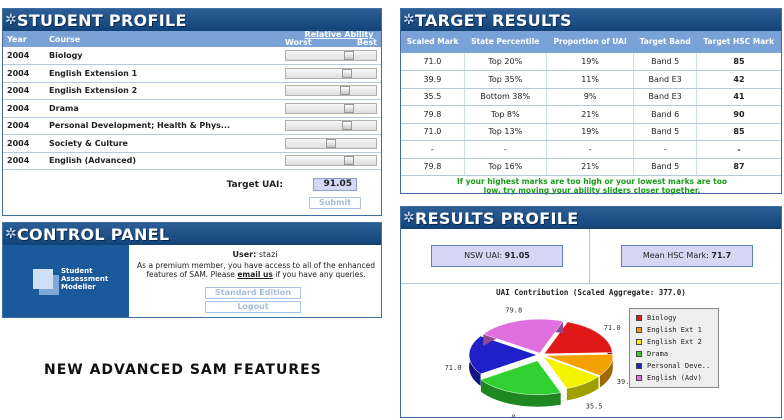 Image resolution: width=784 pixels, height=420 pixels. What do you see at coordinates (517, 255) in the screenshot?
I see `nsw-uai-value: 91.05` at bounding box center [517, 255].